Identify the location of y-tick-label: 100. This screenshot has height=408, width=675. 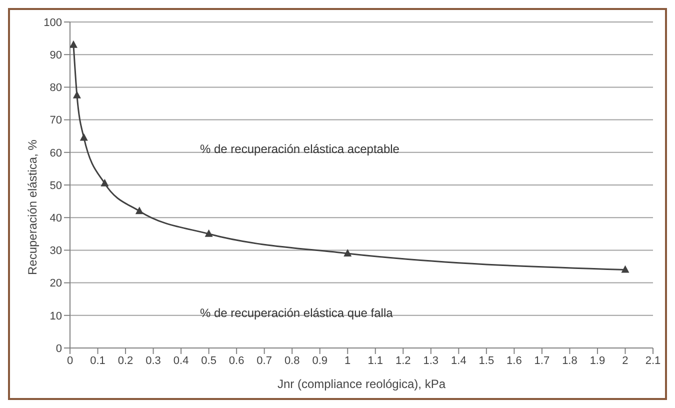
(53, 22).